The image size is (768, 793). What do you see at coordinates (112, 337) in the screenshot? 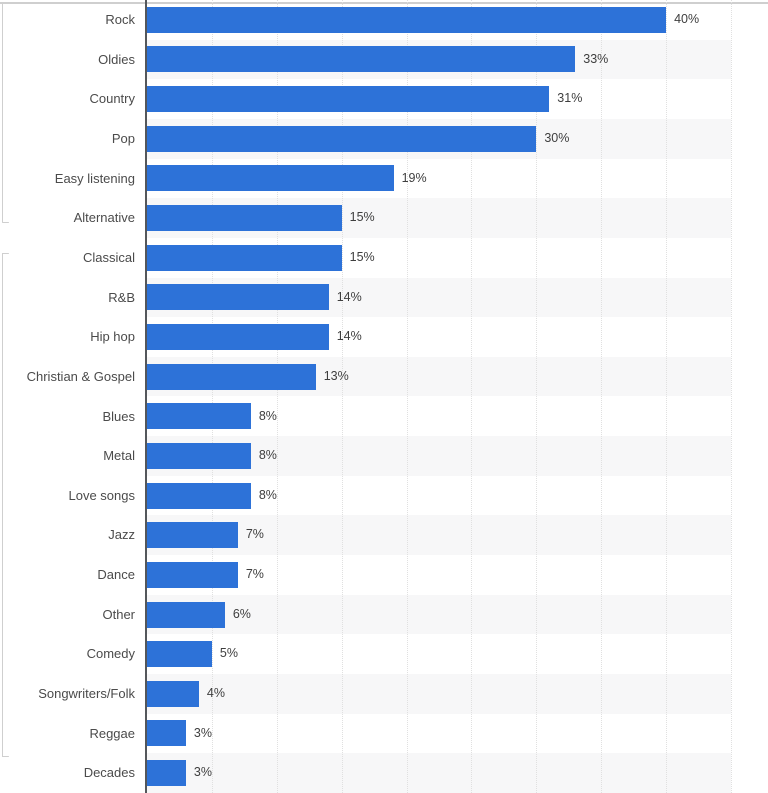
I see `category-label-hip-hop: Hip hop` at bounding box center [112, 337].